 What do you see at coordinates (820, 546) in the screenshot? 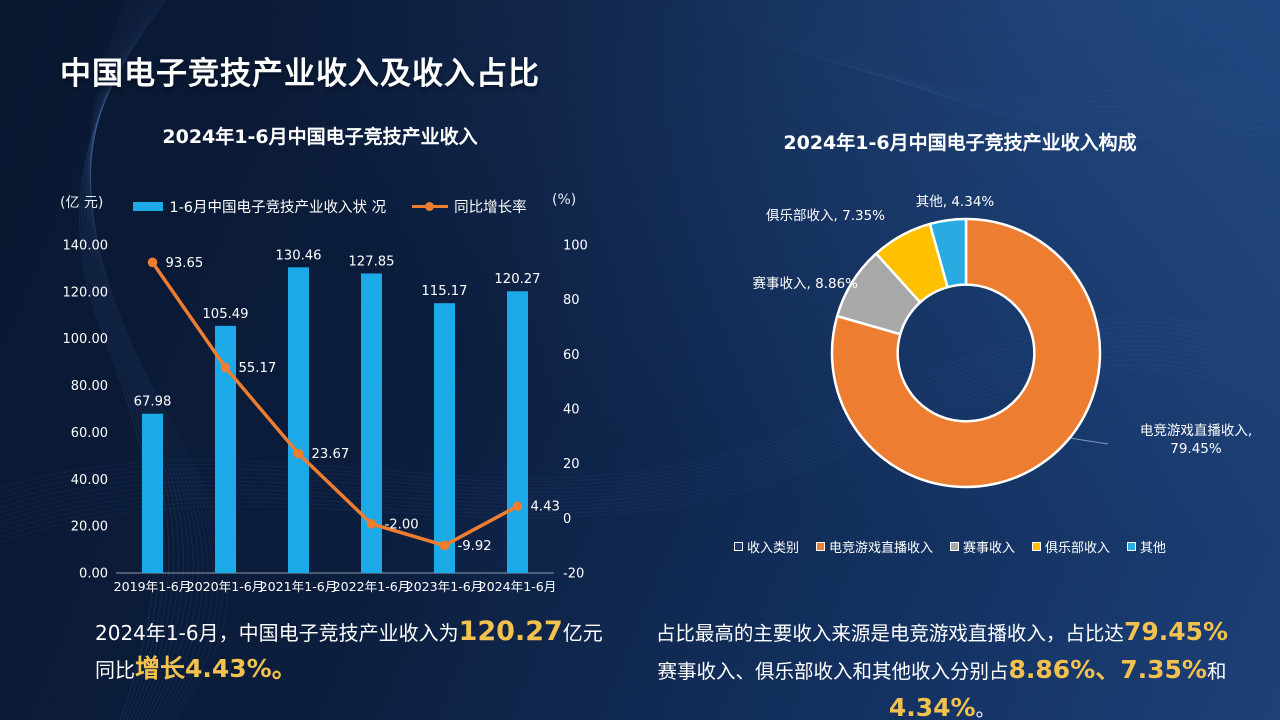
I see `live-stream-swatch-icon` at bounding box center [820, 546].